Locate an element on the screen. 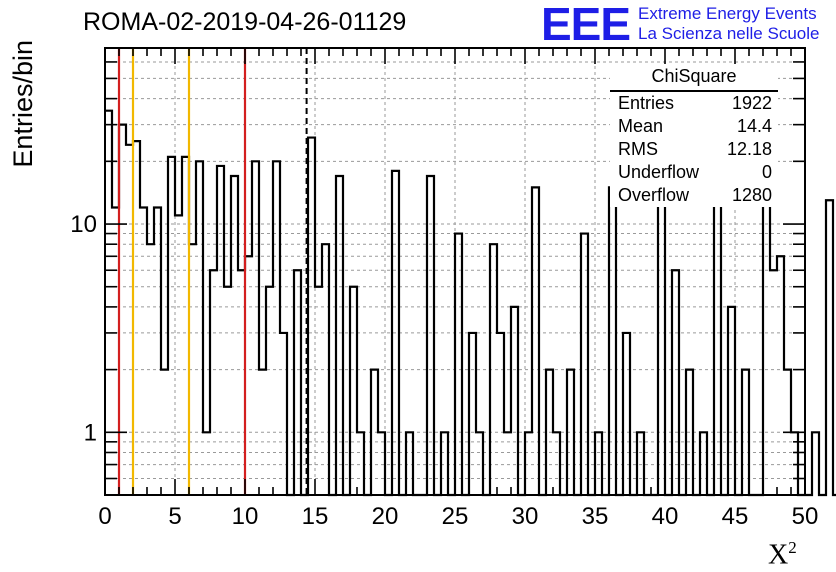 Image resolution: width=836 pixels, height=572 pixels. y-tick-label: 10 is located at coordinates (83, 224).